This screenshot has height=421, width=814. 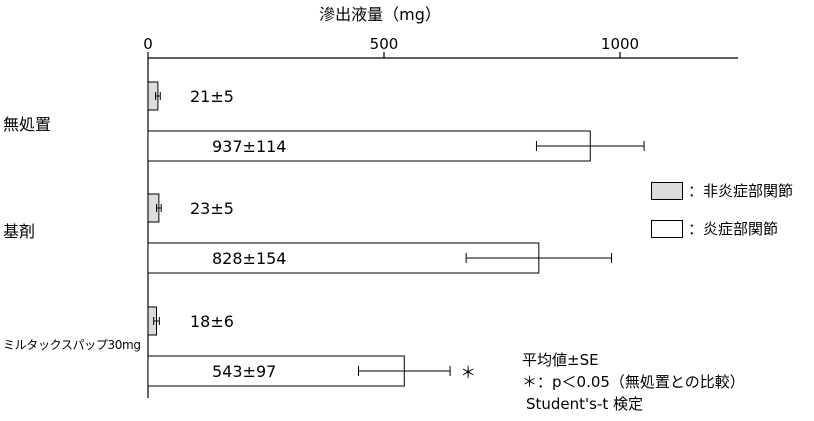 What do you see at coordinates (249, 258) in the screenshot?
I see `data-label: 828±154` at bounding box center [249, 258].